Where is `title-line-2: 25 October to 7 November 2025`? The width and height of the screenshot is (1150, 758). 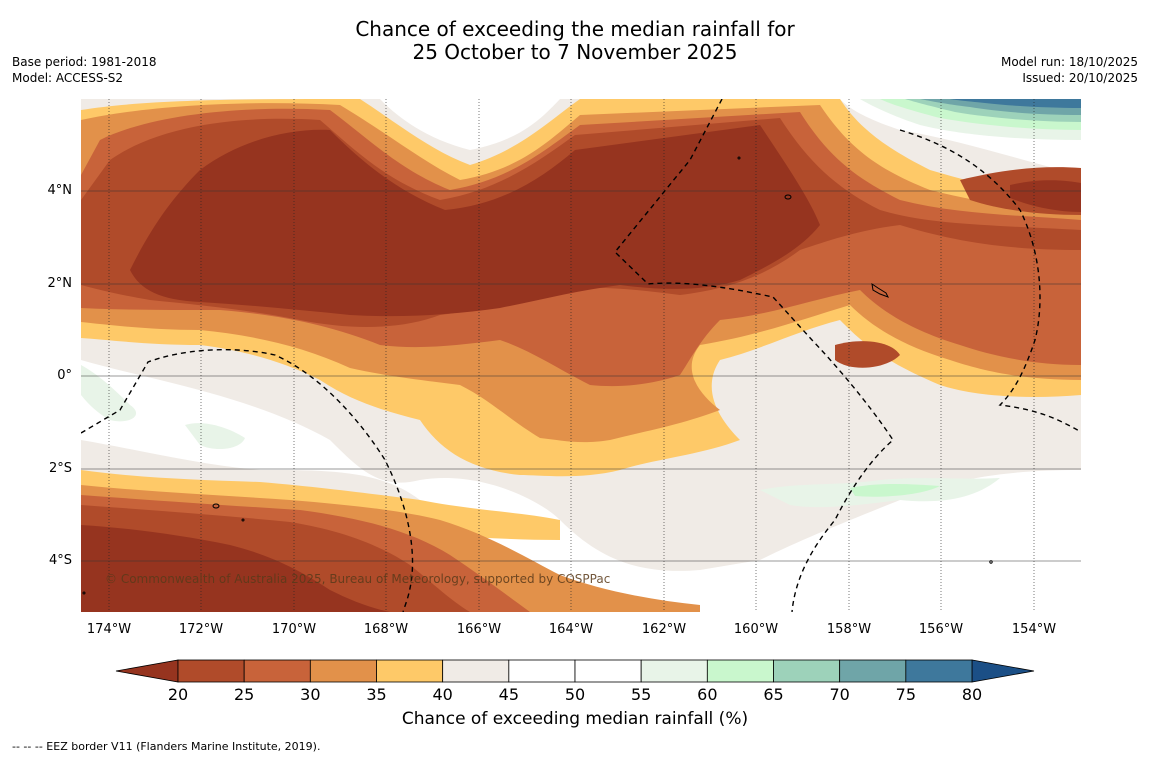
title-line-2: 25 October to 7 November 2025 is located at coordinates (575, 52).